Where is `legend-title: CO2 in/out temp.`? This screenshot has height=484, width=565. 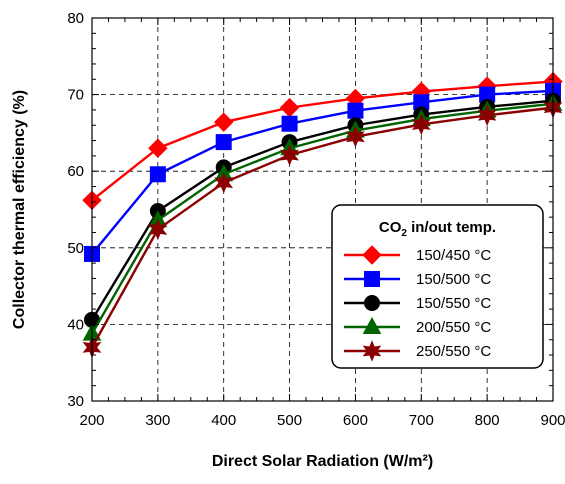
legend-title: CO2 in/out temp. is located at coordinates (437, 229).